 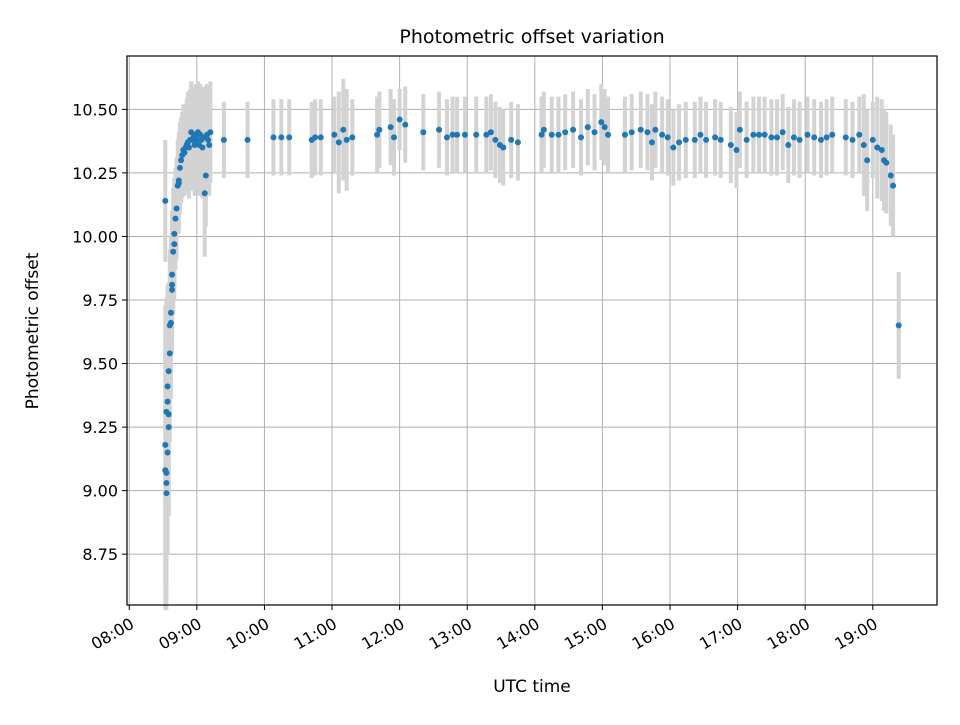 What do you see at coordinates (99, 332) in the screenshot?
I see `y-axis-ticks: 8.75 9.00 9.25 9.50 9.75 10.00 10.25 10.50` at bounding box center [99, 332].